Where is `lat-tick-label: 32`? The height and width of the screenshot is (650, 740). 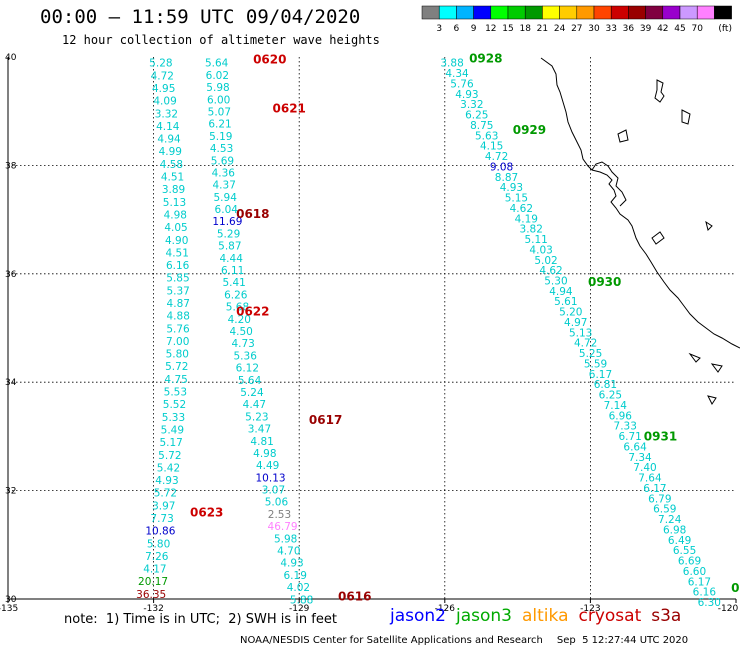 lat-tick-label: 32 is located at coordinates (10, 492).